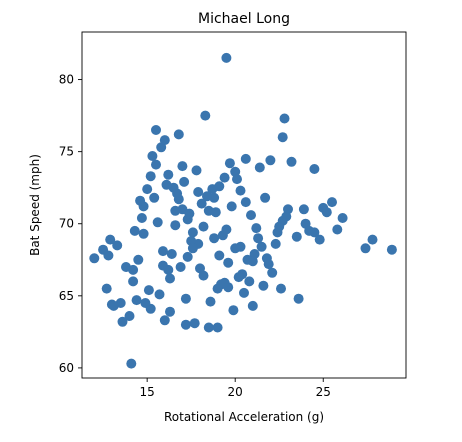 This screenshot has height=442, width=462. What do you see at coordinates (235, 392) in the screenshot?
I see `x-tick-label: 20` at bounding box center [235, 392].